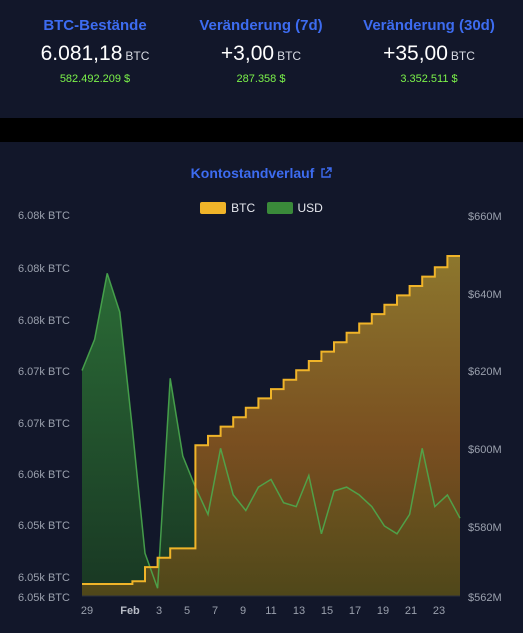 This screenshot has width=523, height=633. Describe the element at coordinates (485, 372) in the screenshot. I see `y-right-label: $620M` at that location.